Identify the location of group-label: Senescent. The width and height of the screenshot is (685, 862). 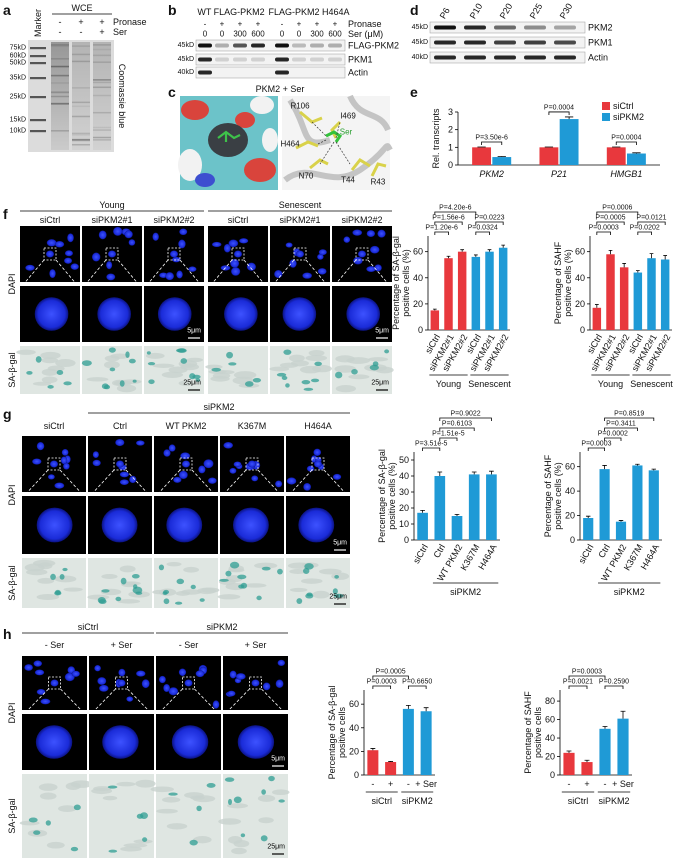
(651, 384).